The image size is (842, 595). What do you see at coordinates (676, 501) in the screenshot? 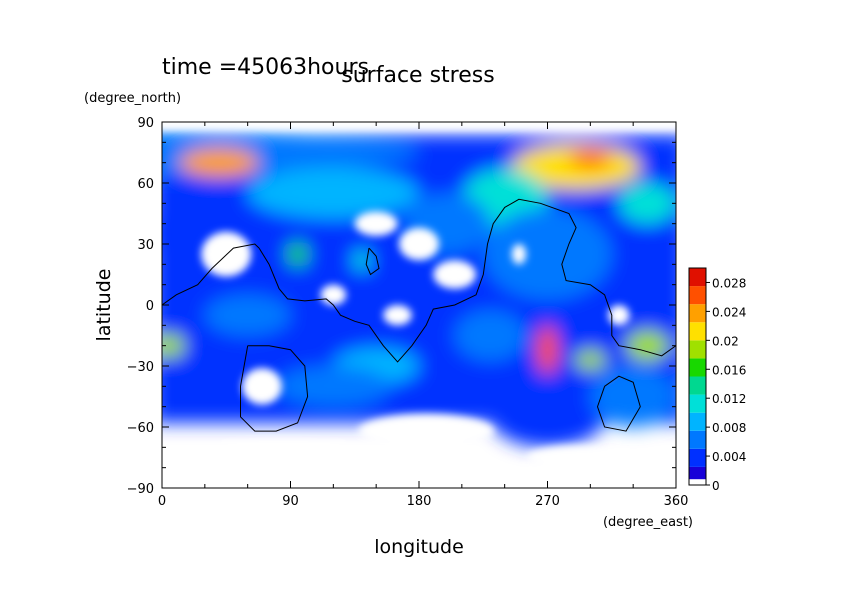
I see `x-tick-label: 360` at bounding box center [676, 501].